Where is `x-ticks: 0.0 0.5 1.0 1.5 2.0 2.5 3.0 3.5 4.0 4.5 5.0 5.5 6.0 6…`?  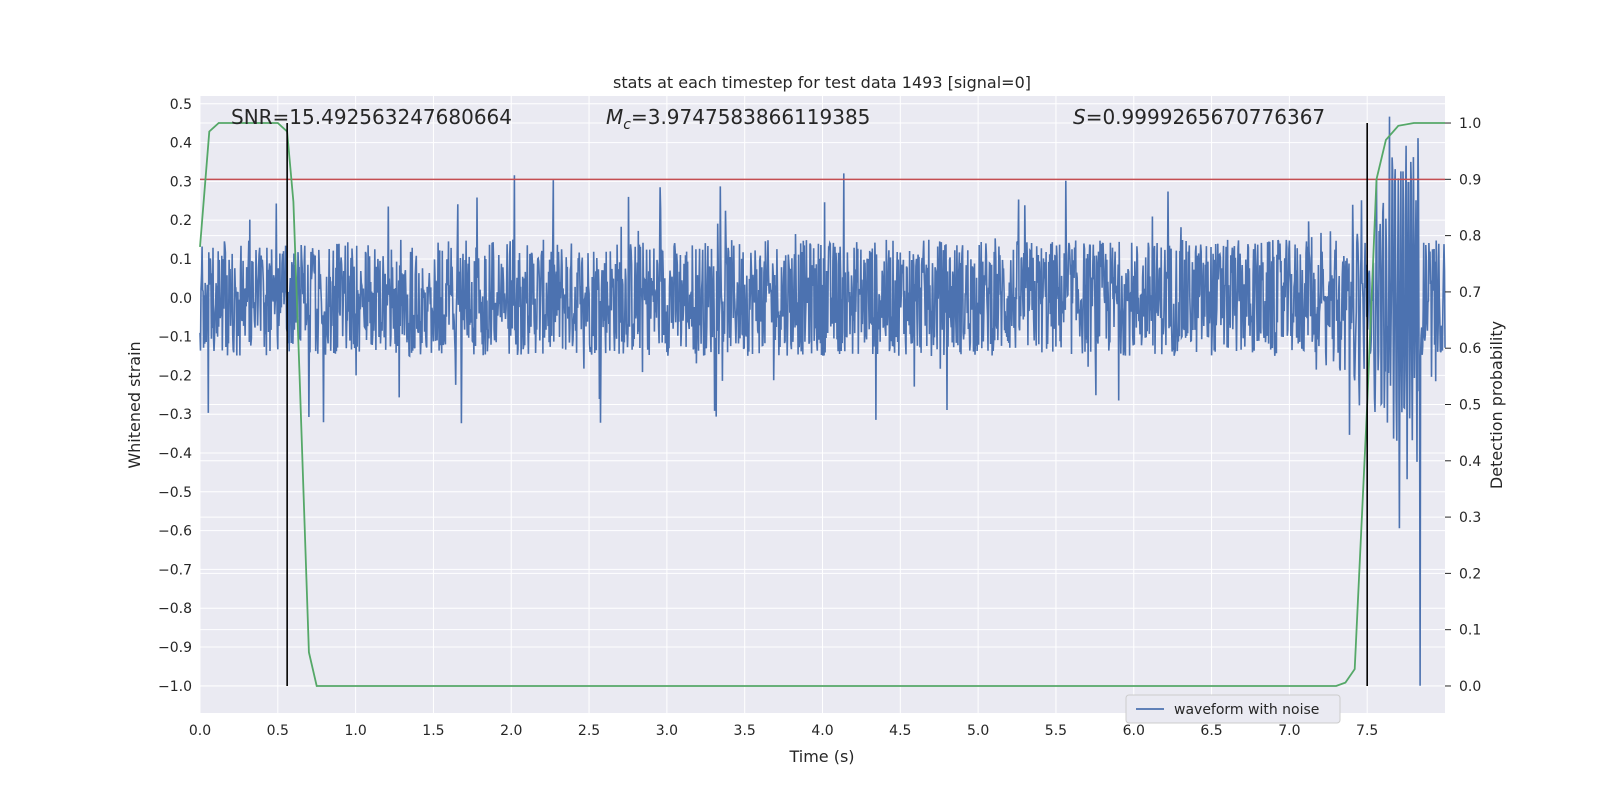 x-ticks: 0.0 0.5 1.0 1.5 2.0 2.5 3.0 3.5 4.0 4.5 5.0 5.5 6.0 6… is located at coordinates (783, 731).